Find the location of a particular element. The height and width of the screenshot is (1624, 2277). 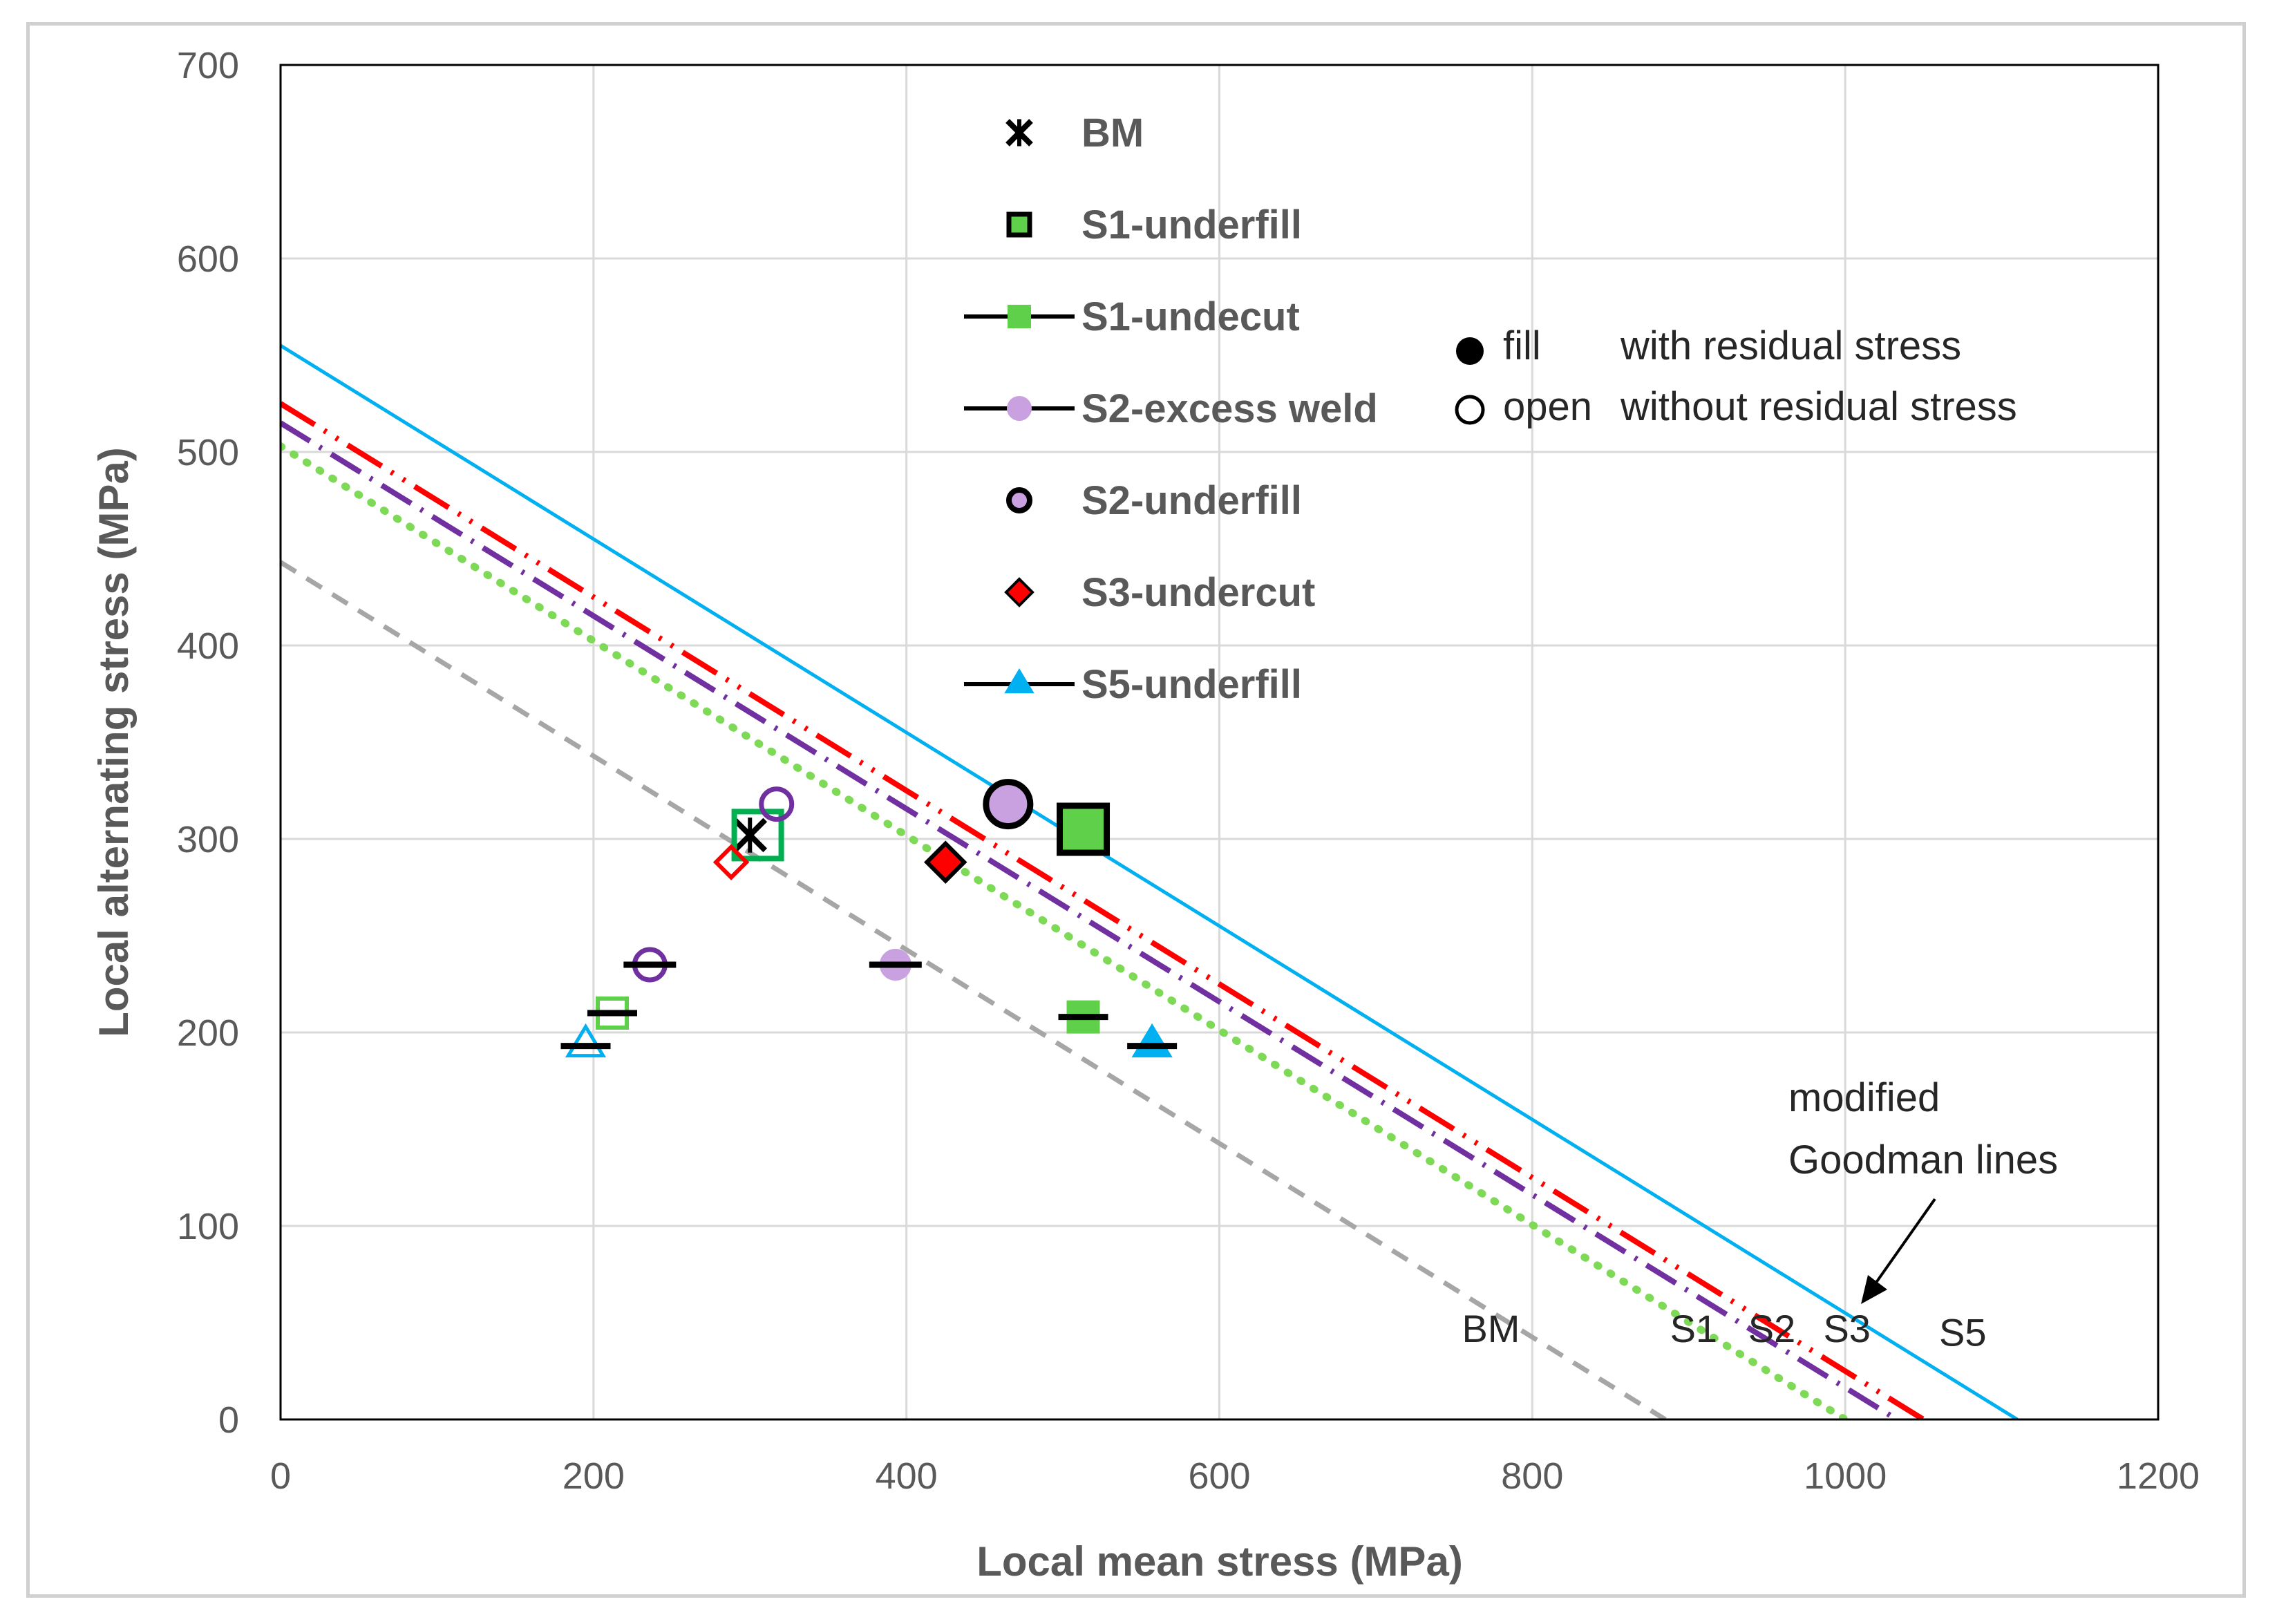

y-tick-label: 600 is located at coordinates (208, 259).